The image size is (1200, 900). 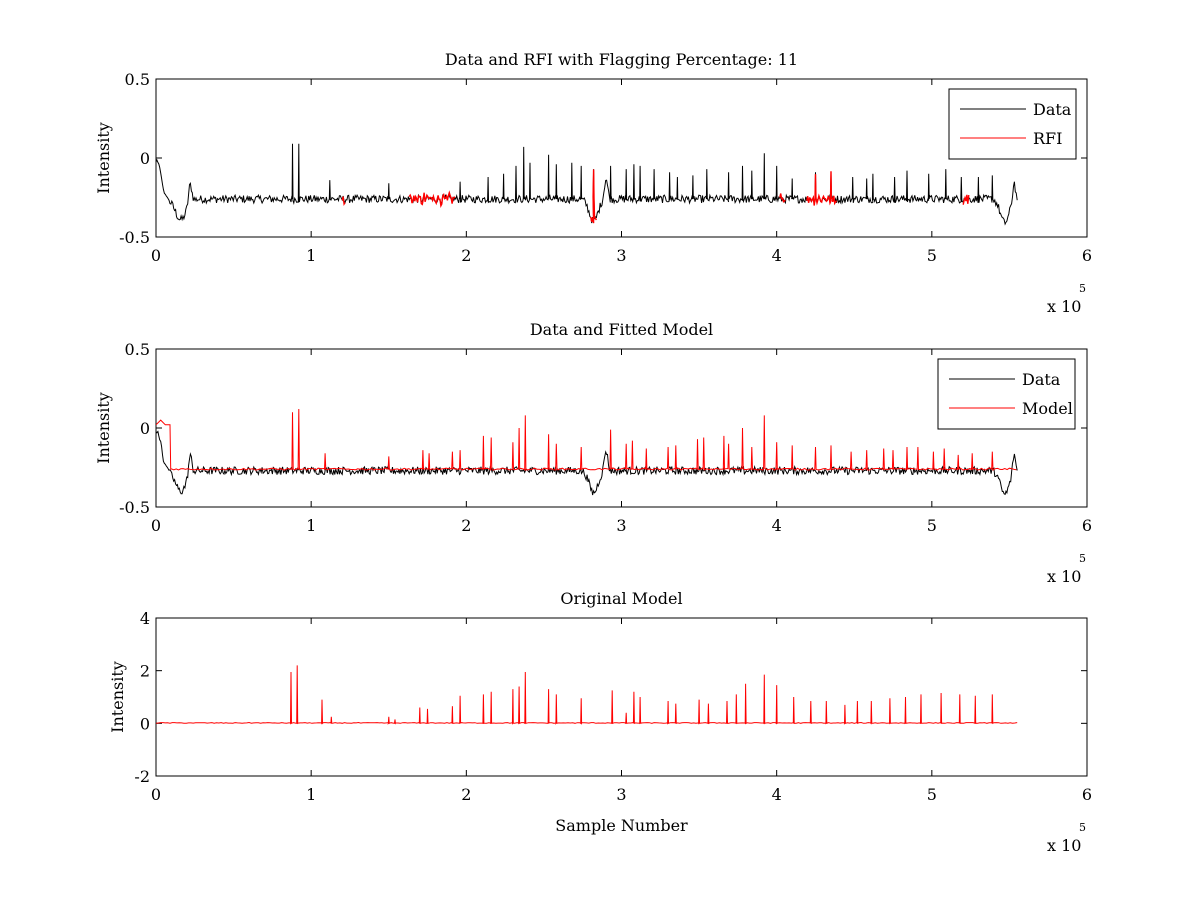 I want to click on legend: Data Model, so click(x=1006, y=394).